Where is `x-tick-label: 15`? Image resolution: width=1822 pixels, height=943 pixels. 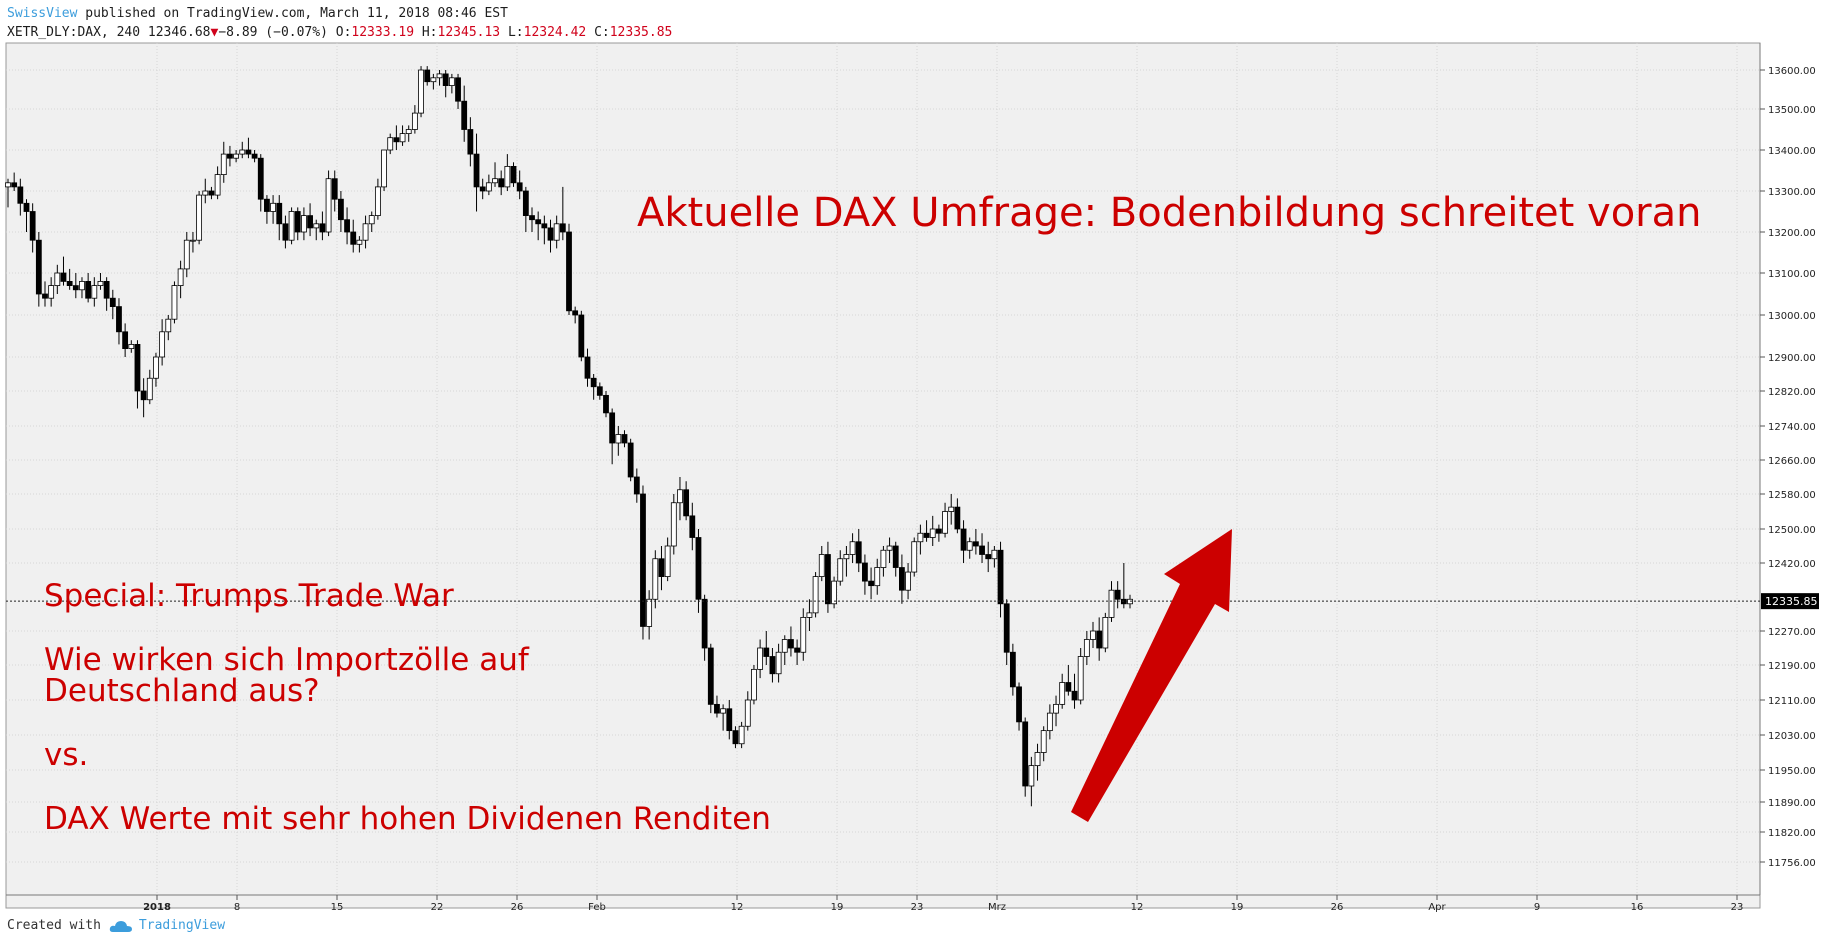
x-tick-label: 15 is located at coordinates (337, 907).